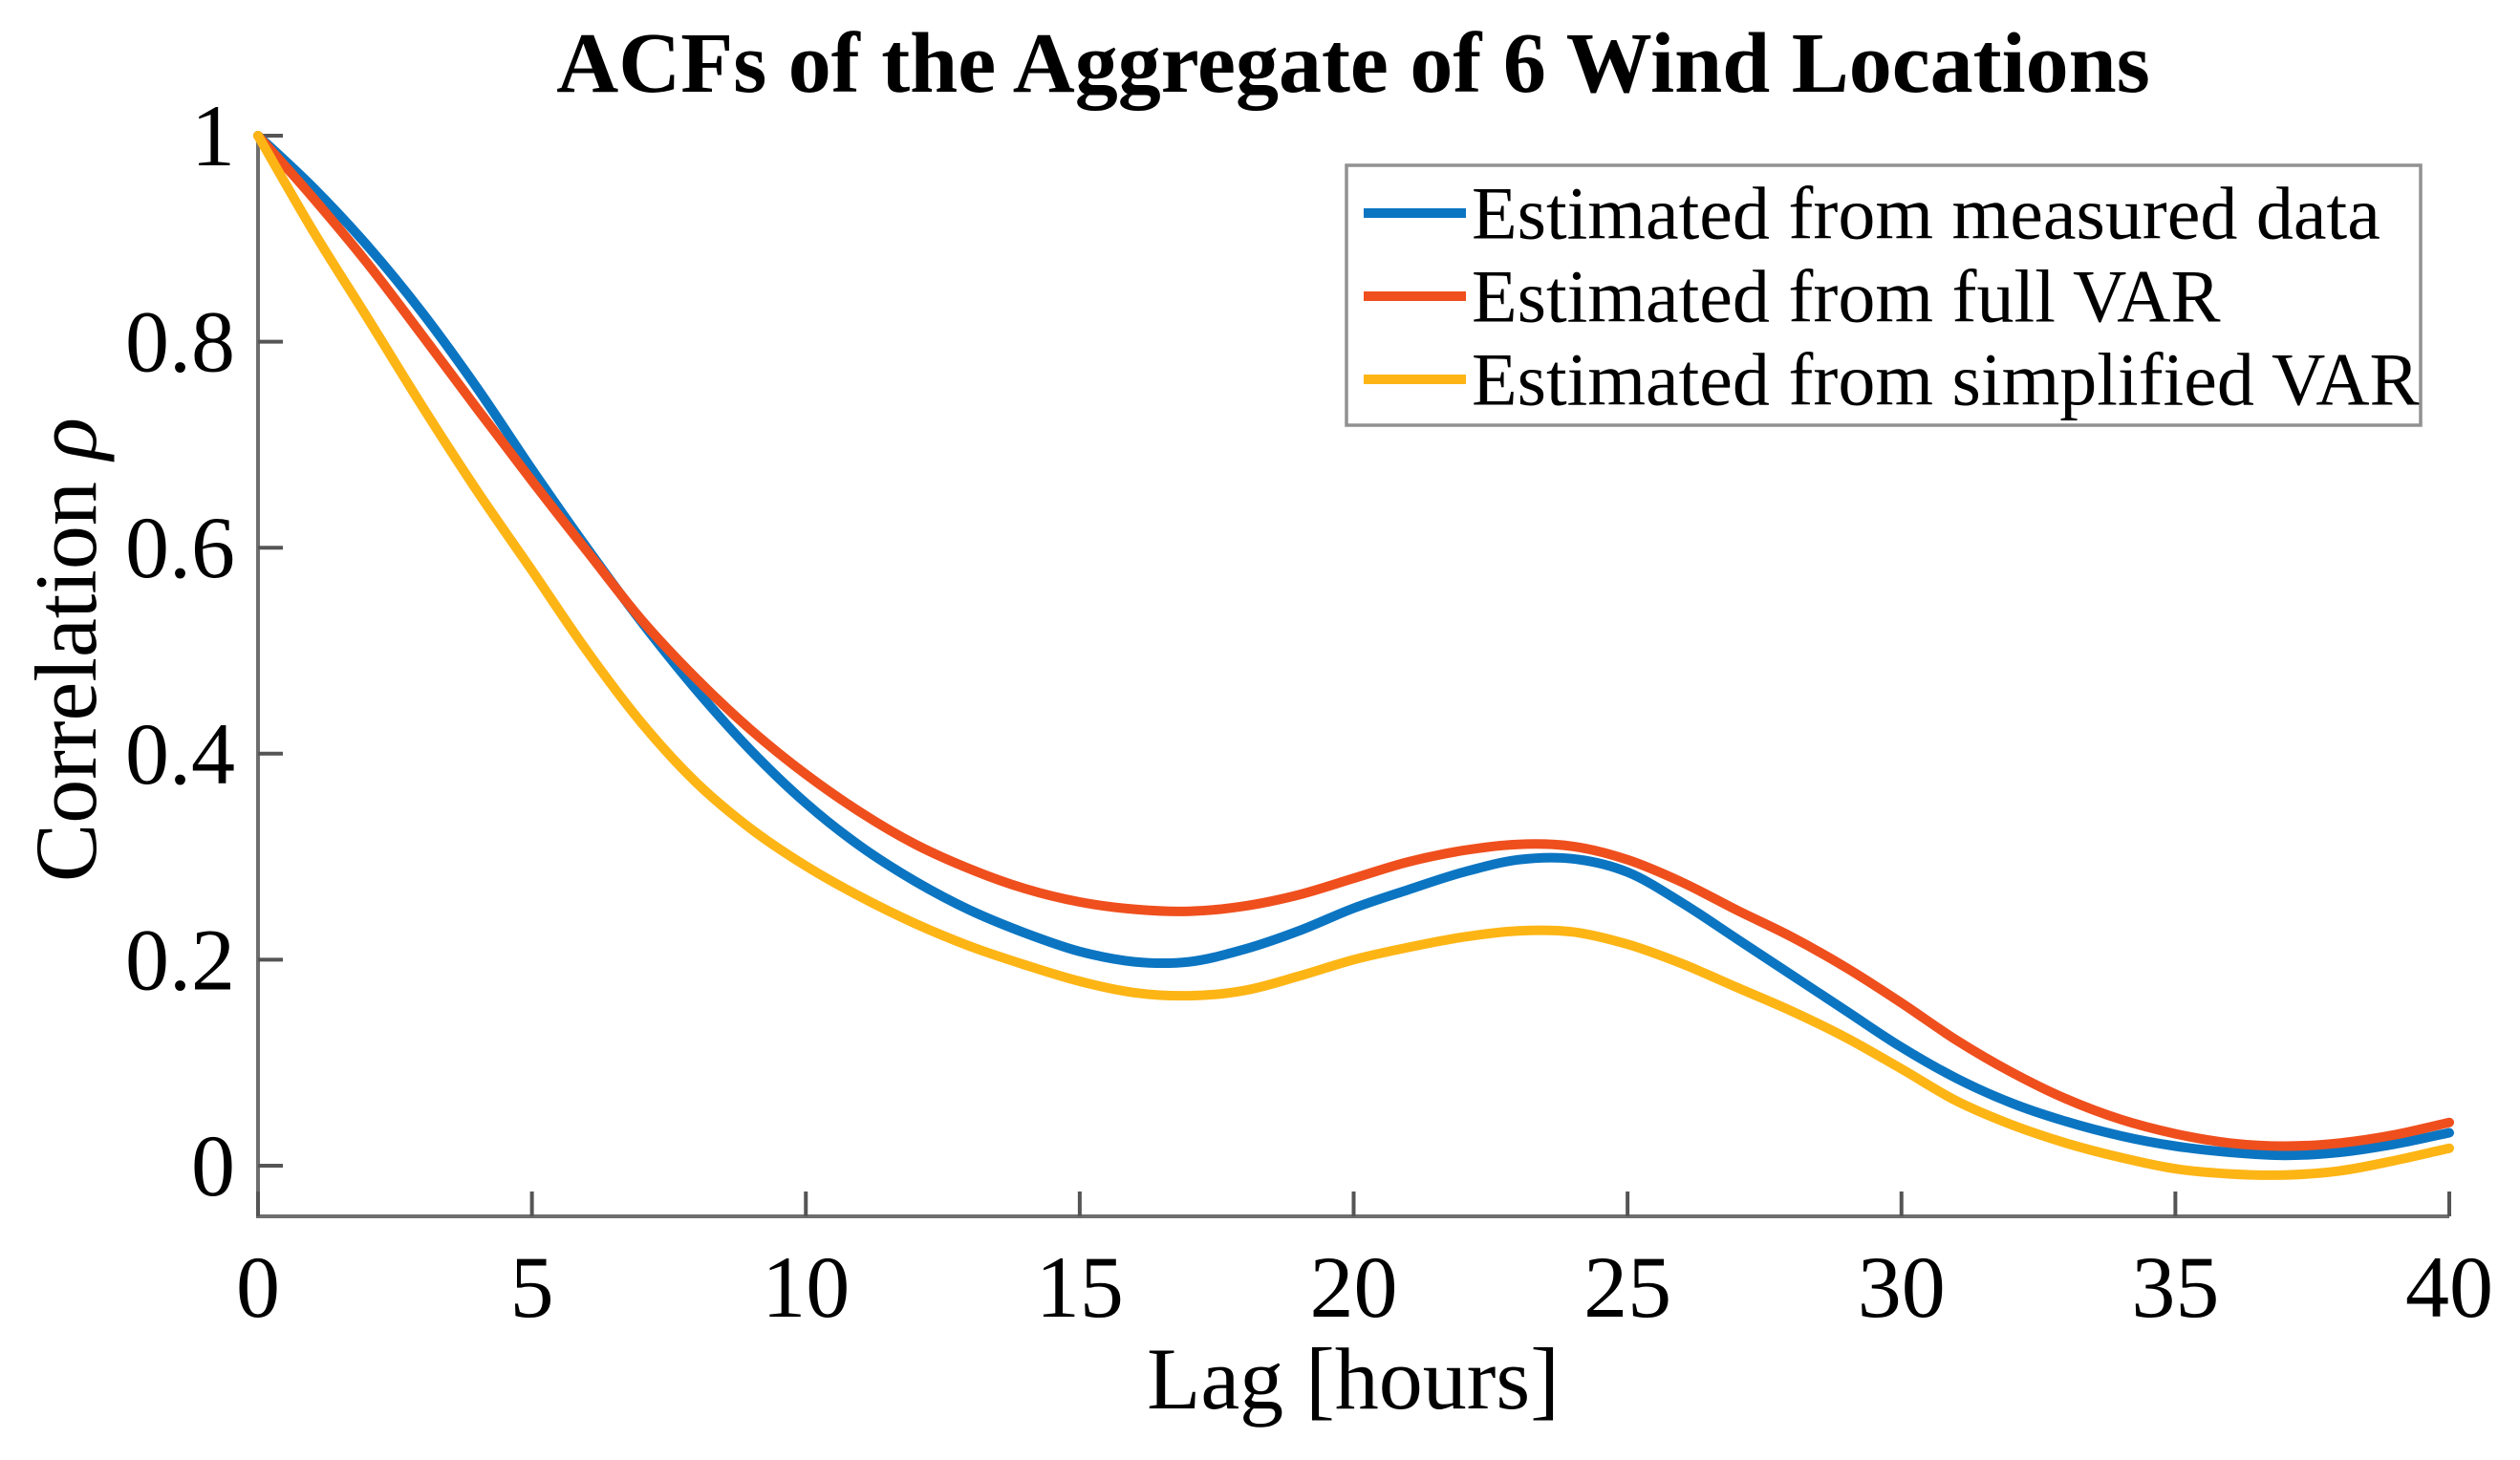  What do you see at coordinates (2449, 1287) in the screenshot?
I see `x-tick-label: 40` at bounding box center [2449, 1287].